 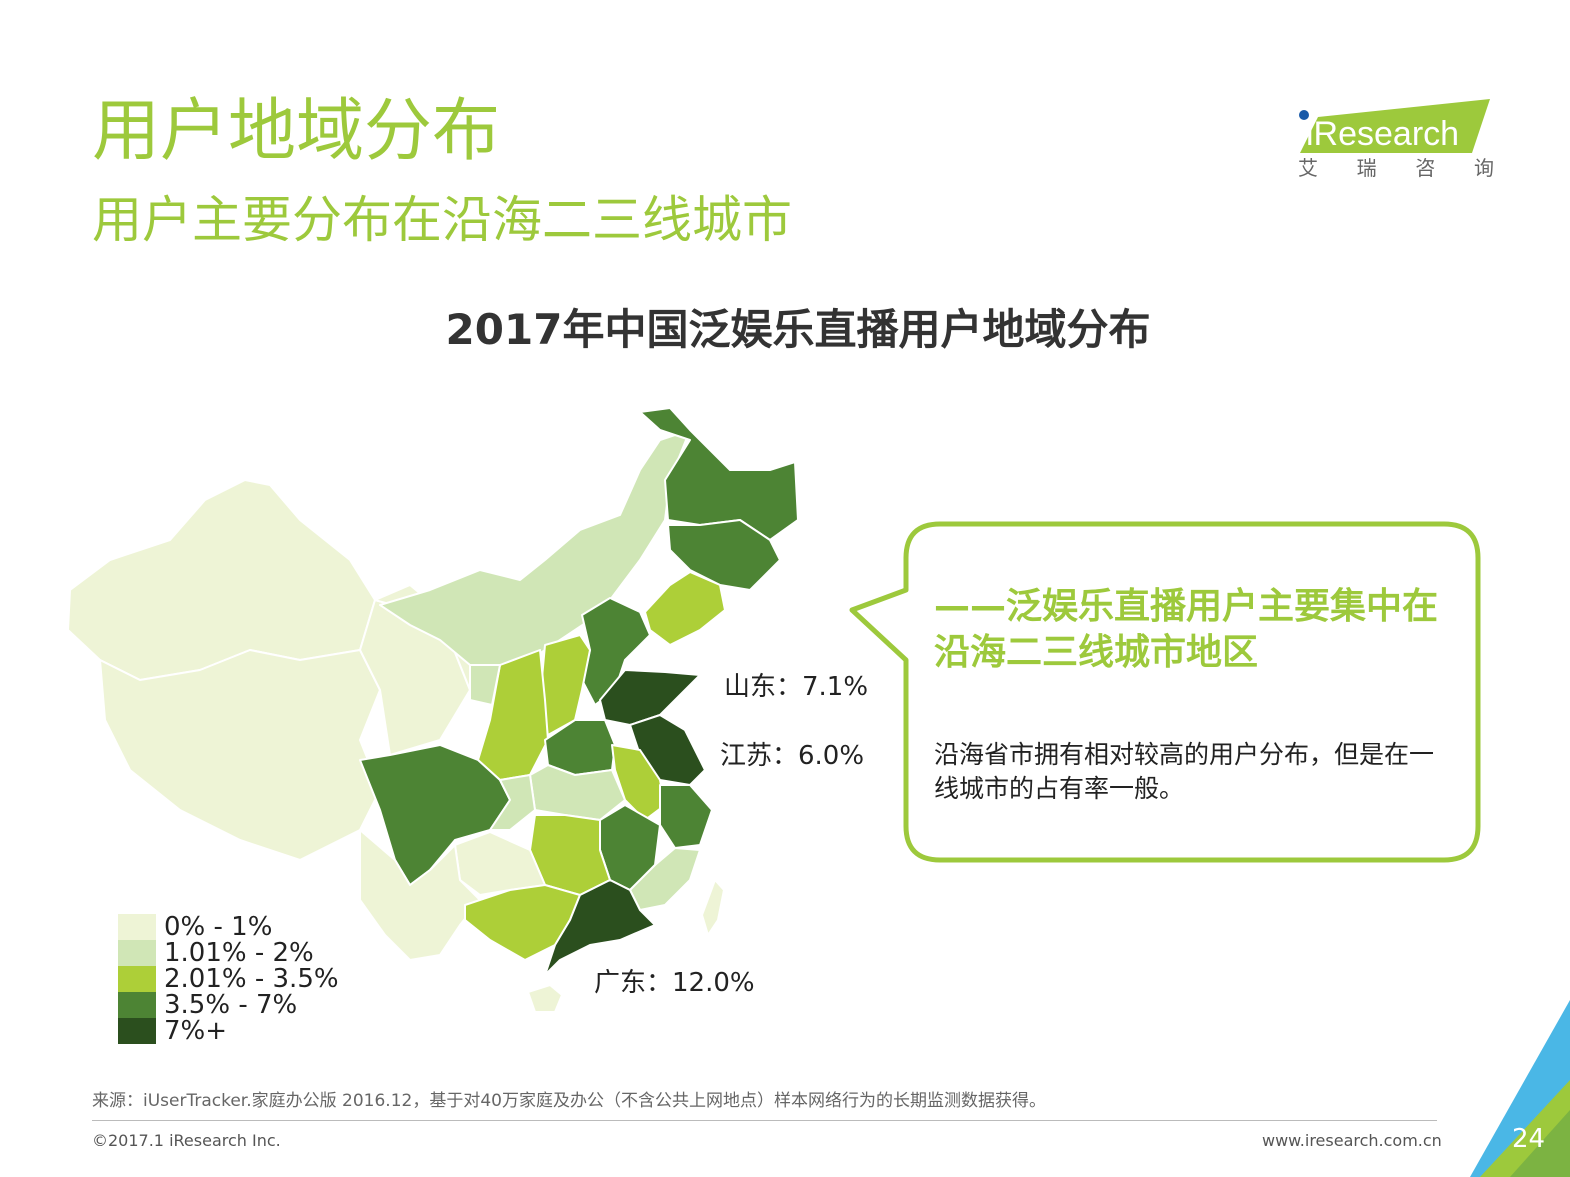 What do you see at coordinates (1186, 629) in the screenshot?
I see `callout-headline: ——泛娱乐直播用户主要集中在沿海二三线城市地区` at bounding box center [1186, 629].